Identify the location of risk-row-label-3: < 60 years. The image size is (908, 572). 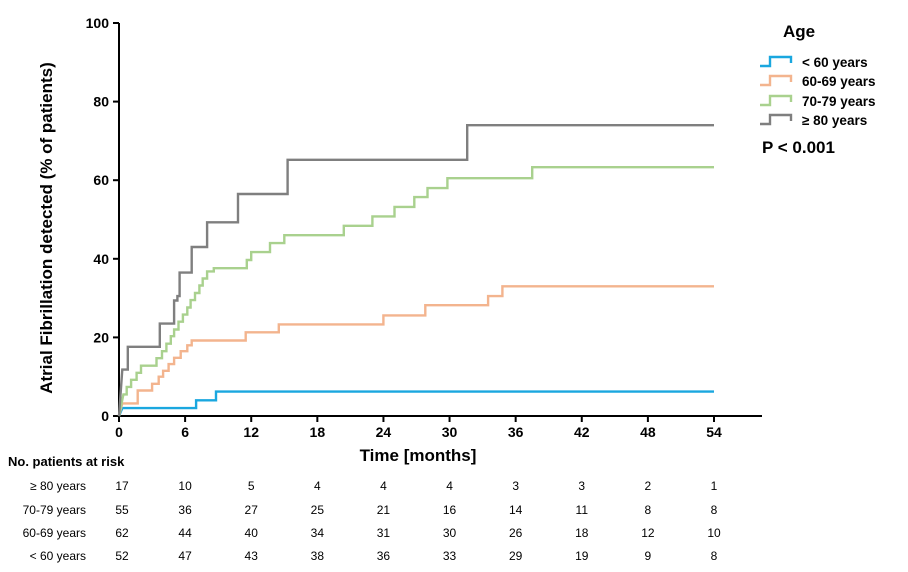
(58, 556).